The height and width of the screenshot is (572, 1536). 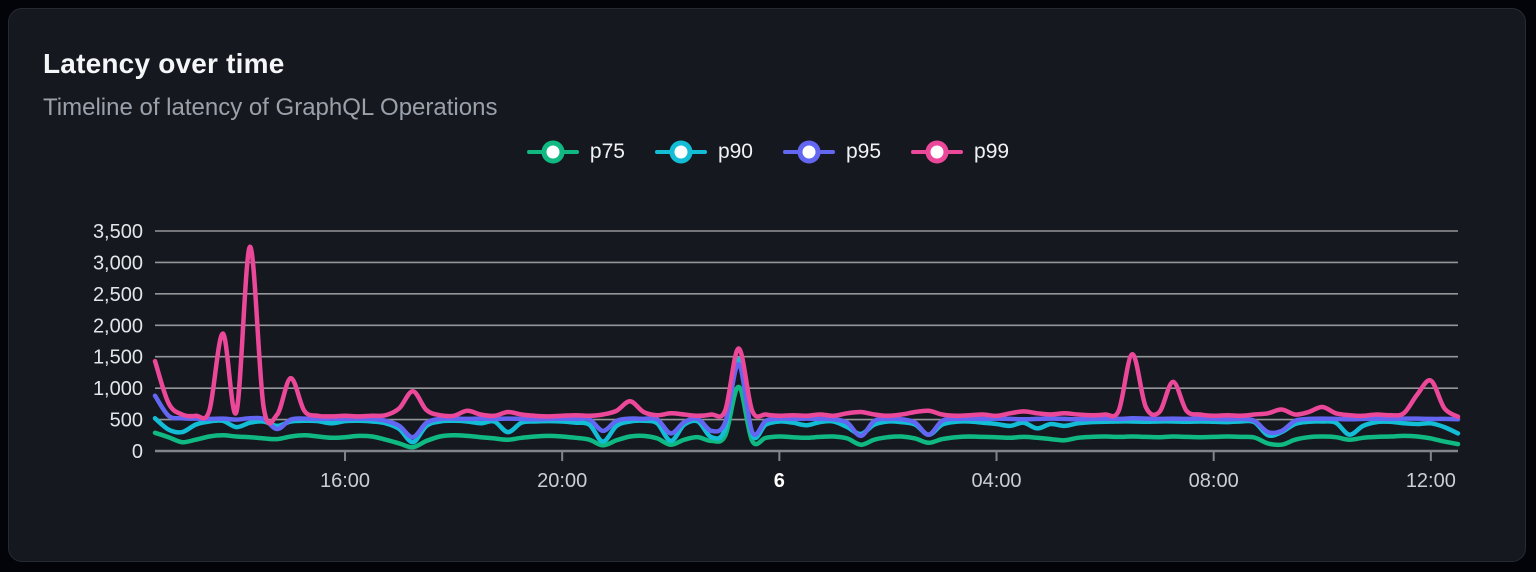 I want to click on y-axis-label: 1,500, so click(x=118, y=358).